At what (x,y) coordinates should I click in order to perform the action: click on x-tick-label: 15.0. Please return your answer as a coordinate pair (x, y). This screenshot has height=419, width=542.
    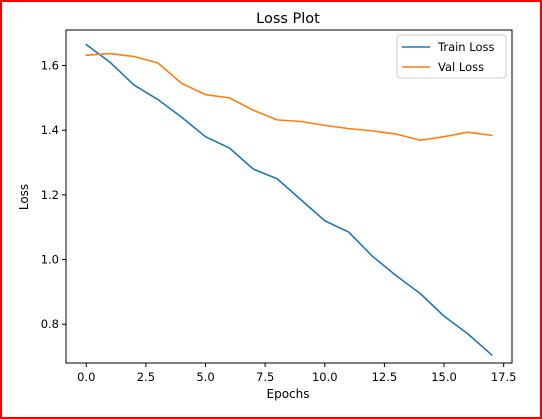
    Looking at the image, I should click on (444, 377).